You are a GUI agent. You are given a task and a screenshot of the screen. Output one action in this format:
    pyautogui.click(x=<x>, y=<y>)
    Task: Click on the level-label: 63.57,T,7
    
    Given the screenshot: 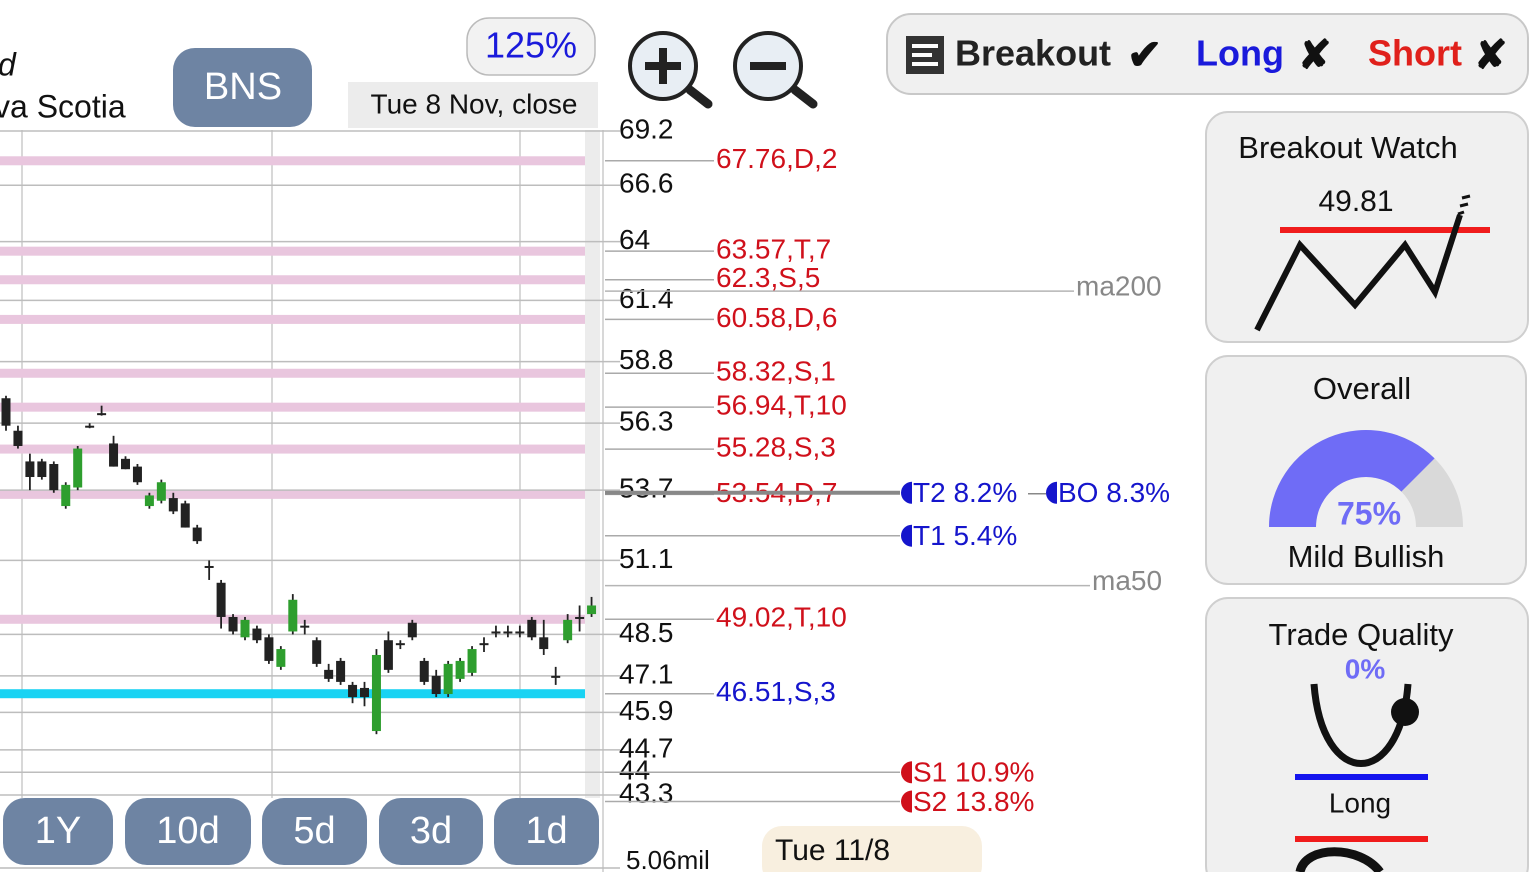 What is the action you would take?
    pyautogui.click(x=773, y=249)
    